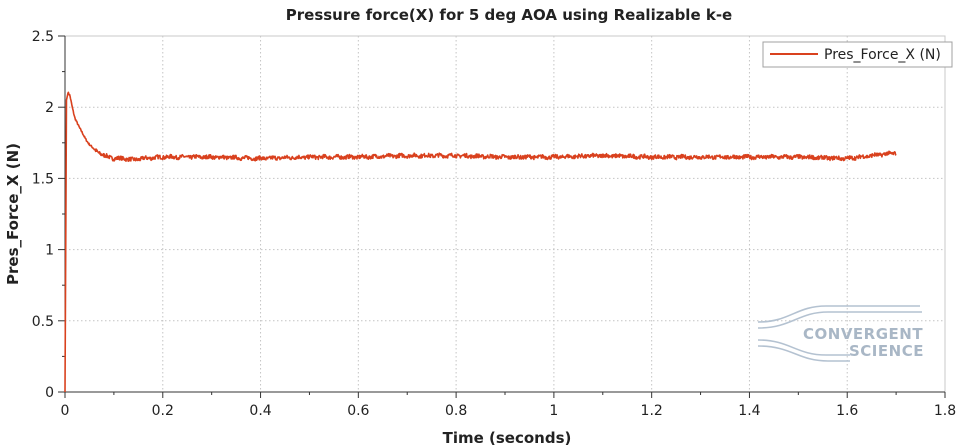  Describe the element at coordinates (553, 411) in the screenshot. I see `x-tick-label: 1` at that location.